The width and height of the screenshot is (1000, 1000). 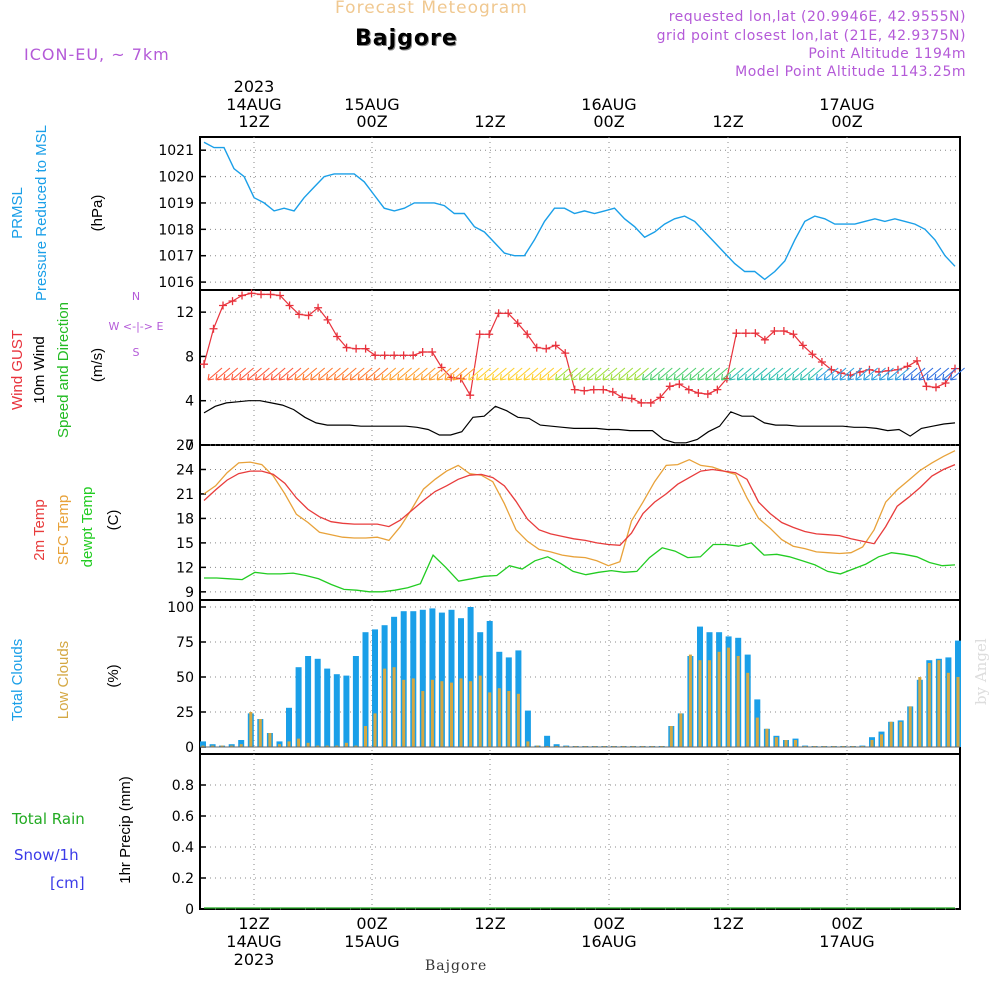 What do you see at coordinates (981, 671) in the screenshot?
I see `watermark: by Angel` at bounding box center [981, 671].